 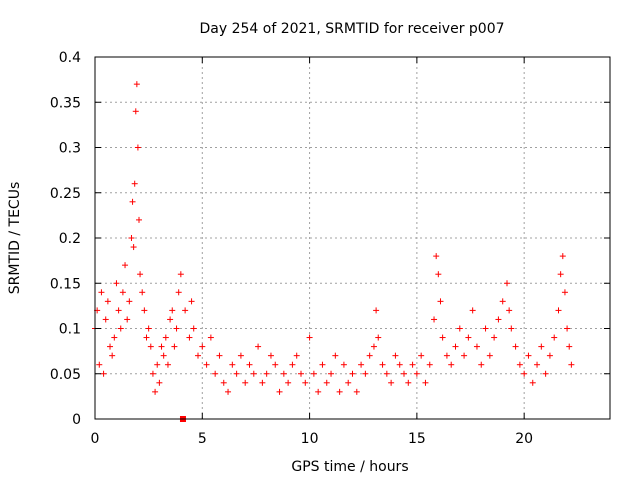 What do you see at coordinates (70, 58) in the screenshot?
I see `y-tick-label: 0.4` at bounding box center [70, 58].